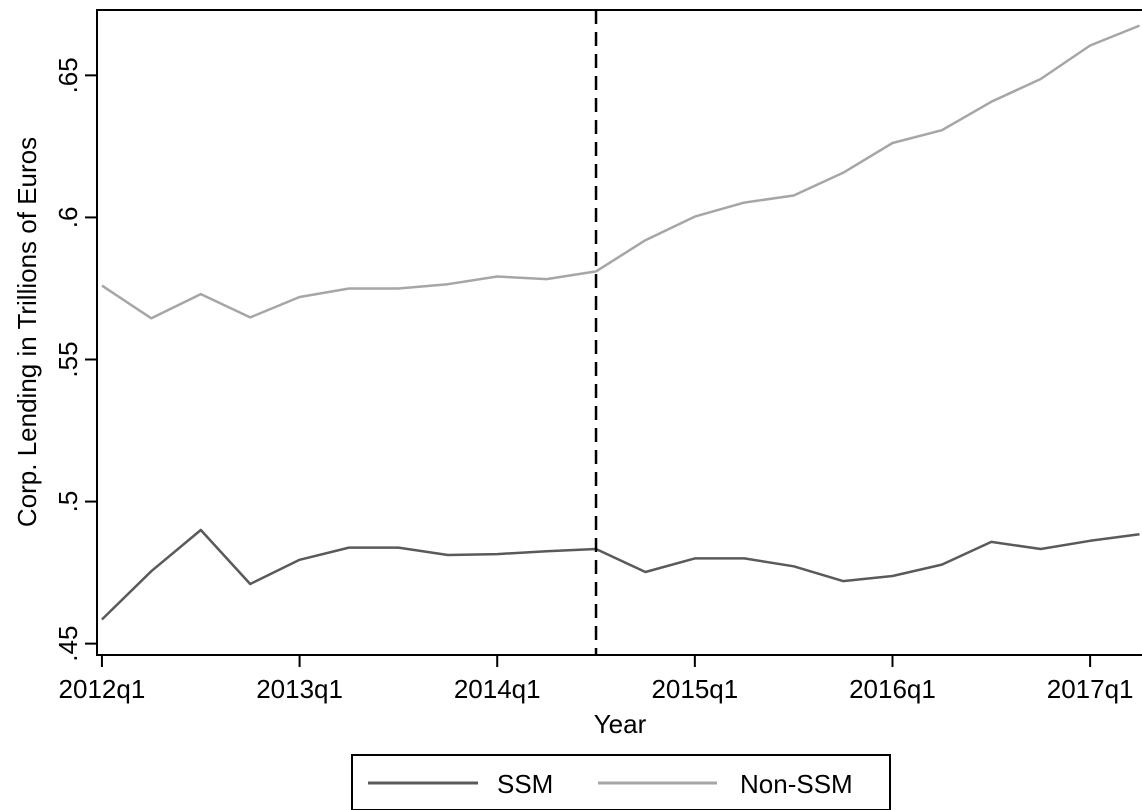 The height and width of the screenshot is (810, 1142). I want to click on x-ticks: 2012q1 2013q1 2014q1 2015q1 2016q1 2017q1, so click(596, 679).